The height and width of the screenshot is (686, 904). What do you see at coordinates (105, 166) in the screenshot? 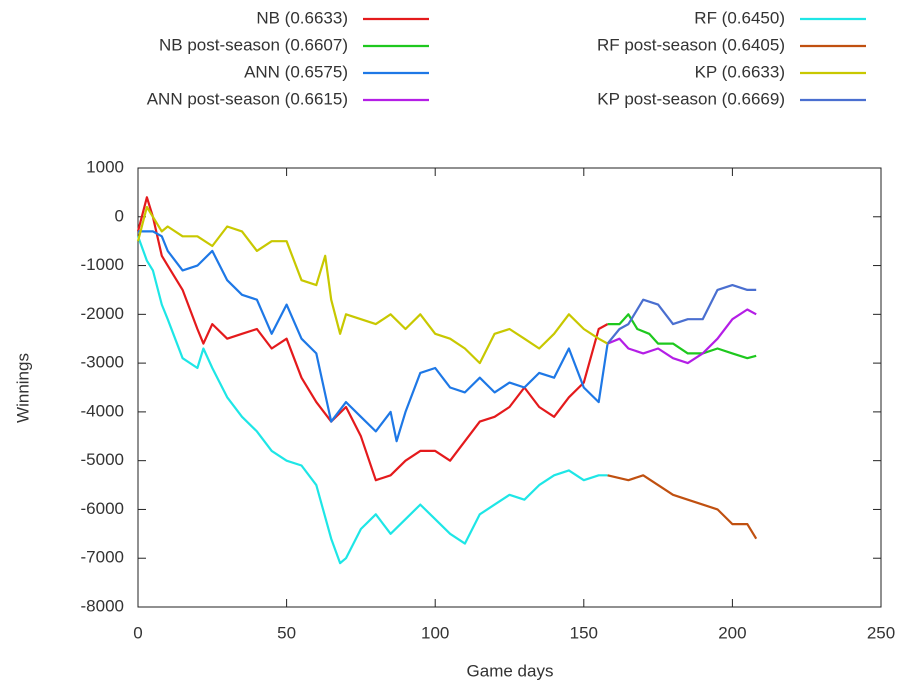
I see `y-tick-label: 1000` at bounding box center [105, 166].